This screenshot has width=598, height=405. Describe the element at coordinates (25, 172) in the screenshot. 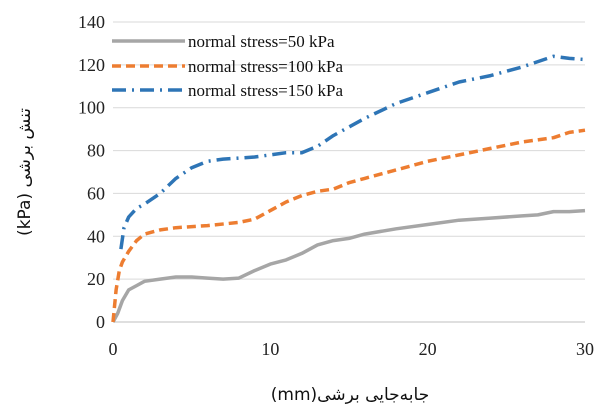

I see `y-axis-title: تنش برشی (kPa)` at that location.